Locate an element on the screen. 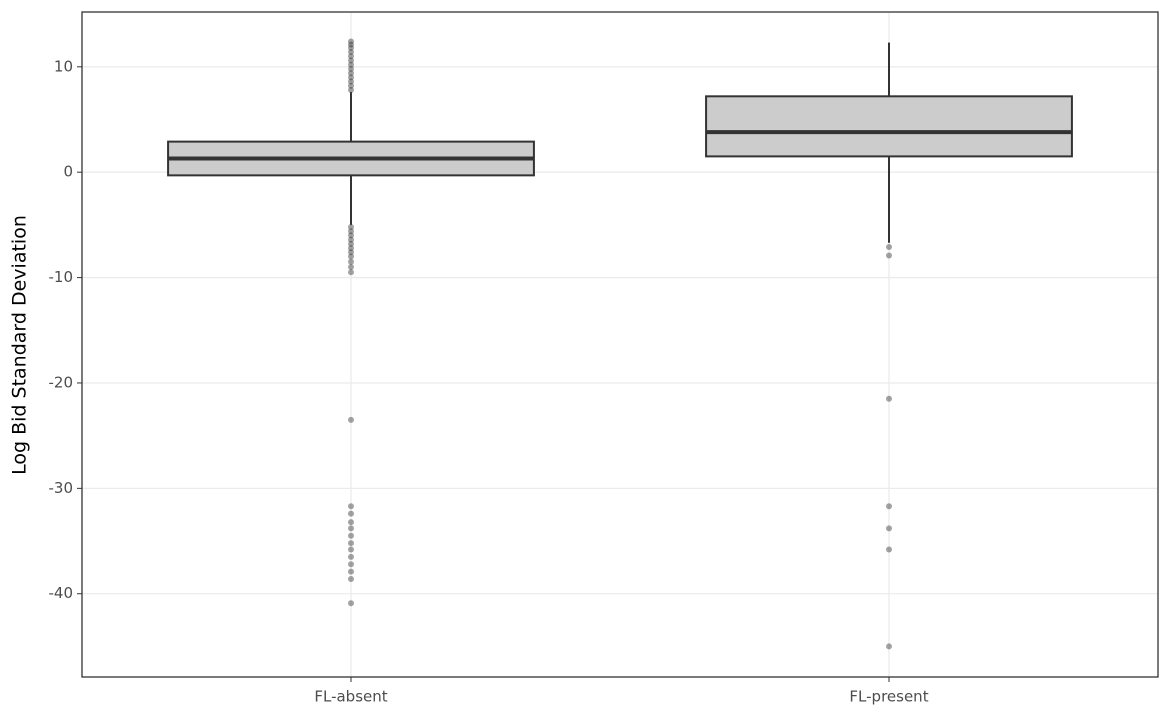 The image size is (1170, 724). y-axis-label: Log Bid Standard Deviation is located at coordinates (20, 345).